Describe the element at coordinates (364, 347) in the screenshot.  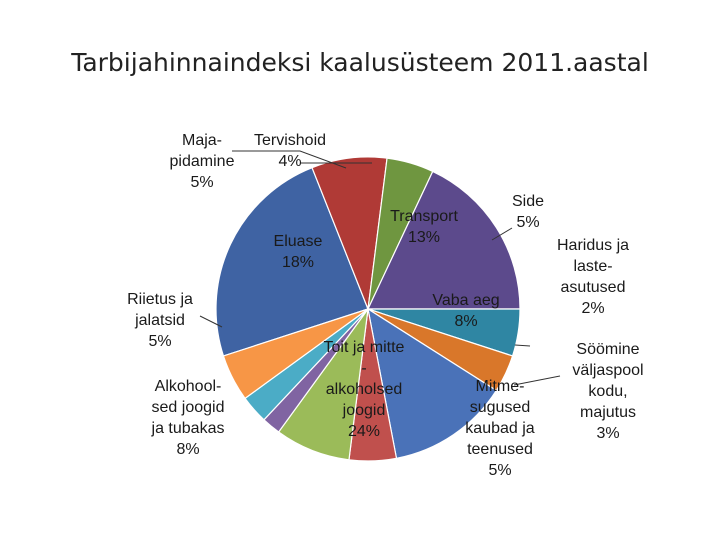
I see `slice-label-line: Toit ja mitte` at that location.